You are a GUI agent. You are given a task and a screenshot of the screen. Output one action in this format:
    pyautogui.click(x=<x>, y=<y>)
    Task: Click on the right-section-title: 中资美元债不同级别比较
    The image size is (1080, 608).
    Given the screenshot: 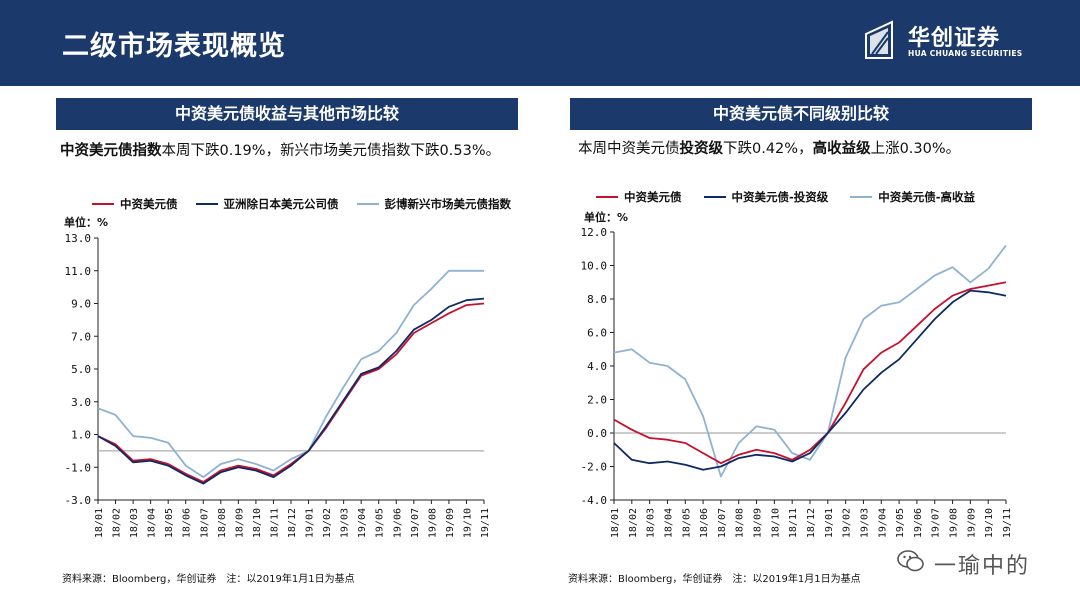 What is the action you would take?
    pyautogui.click(x=801, y=114)
    